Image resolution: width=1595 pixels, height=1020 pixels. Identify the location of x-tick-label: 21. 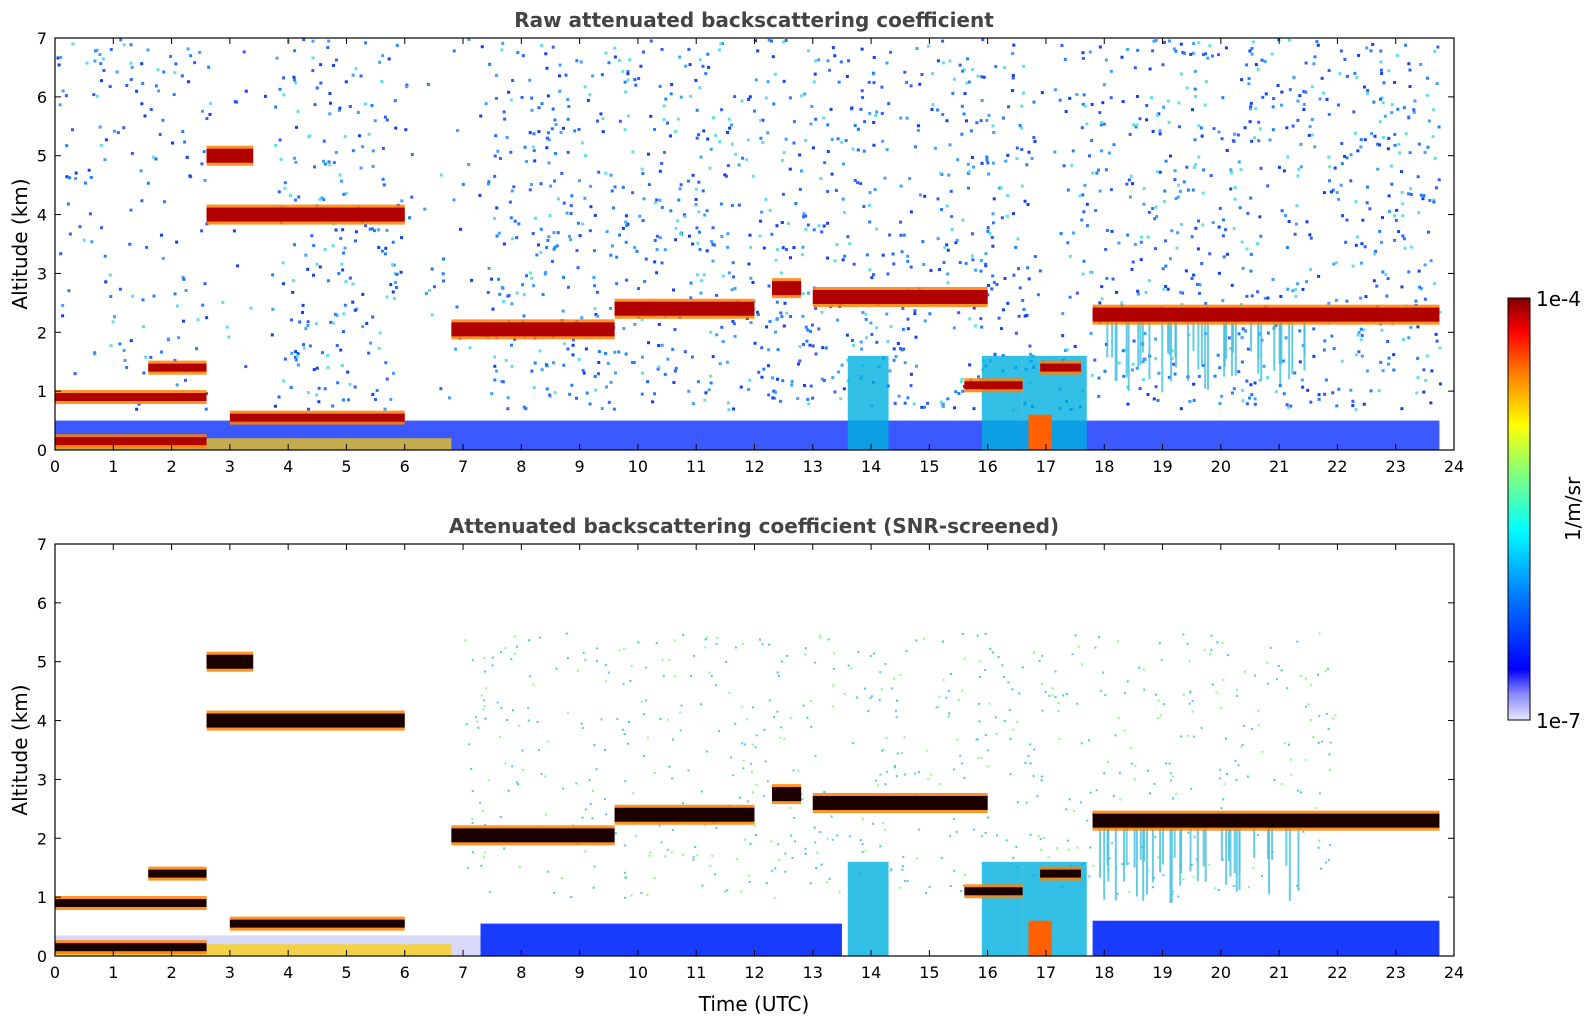
(1279, 466).